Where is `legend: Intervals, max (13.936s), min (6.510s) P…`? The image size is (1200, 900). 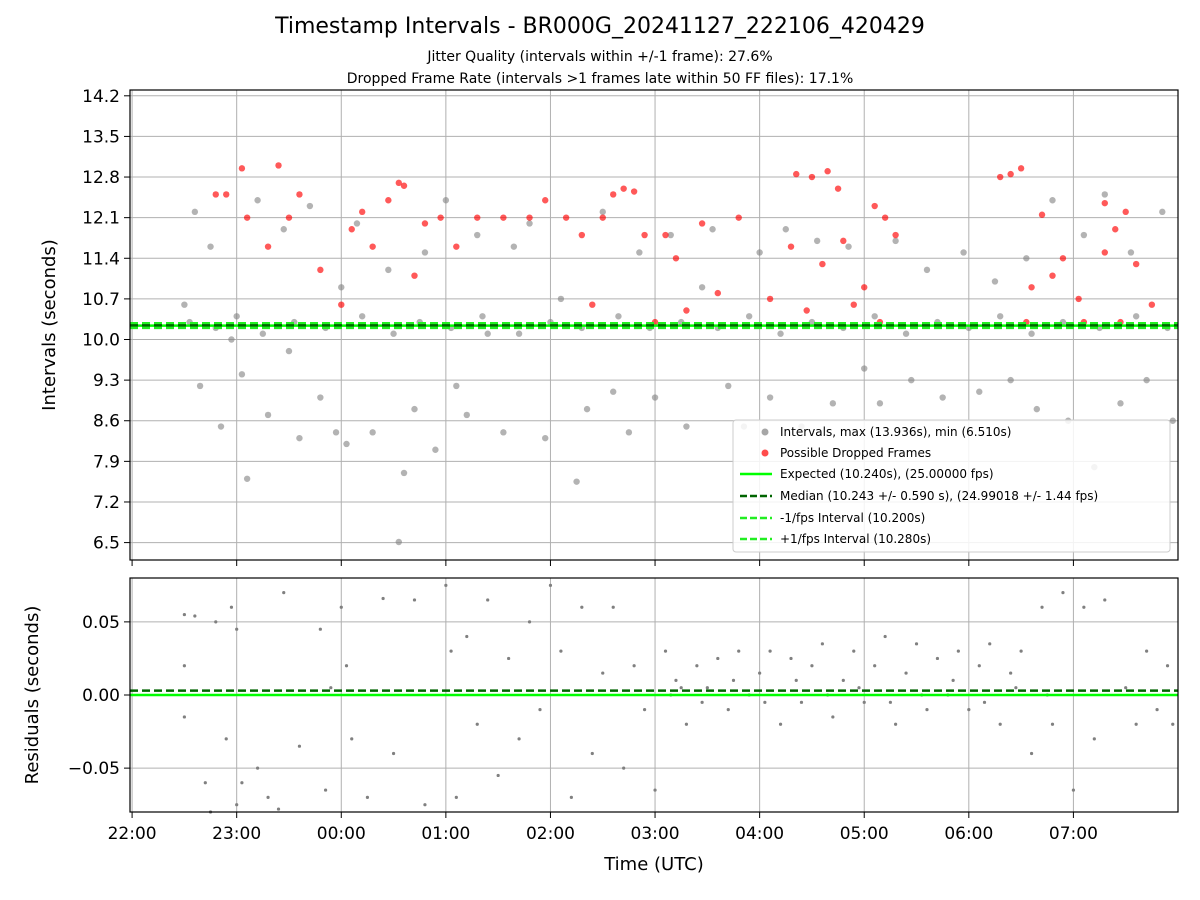 legend: Intervals, max (13.936s), min (6.510s) P… is located at coordinates (951, 486).